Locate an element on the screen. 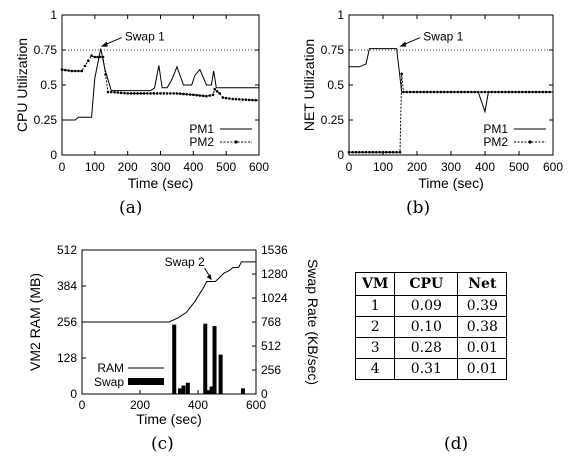 This screenshot has width=582, height=456. y-tick-label: 1 is located at coordinates (340, 15).